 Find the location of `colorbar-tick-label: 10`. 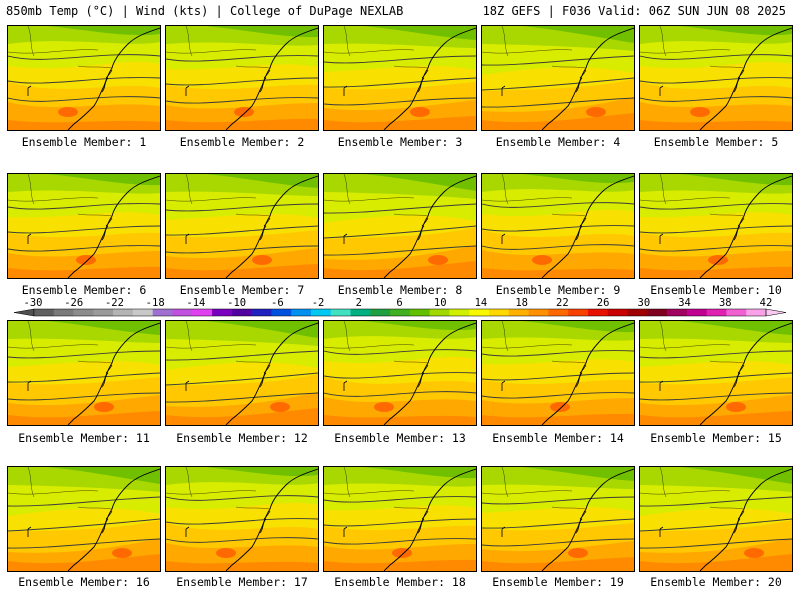

colorbar-tick-label: 10 is located at coordinates (440, 303).